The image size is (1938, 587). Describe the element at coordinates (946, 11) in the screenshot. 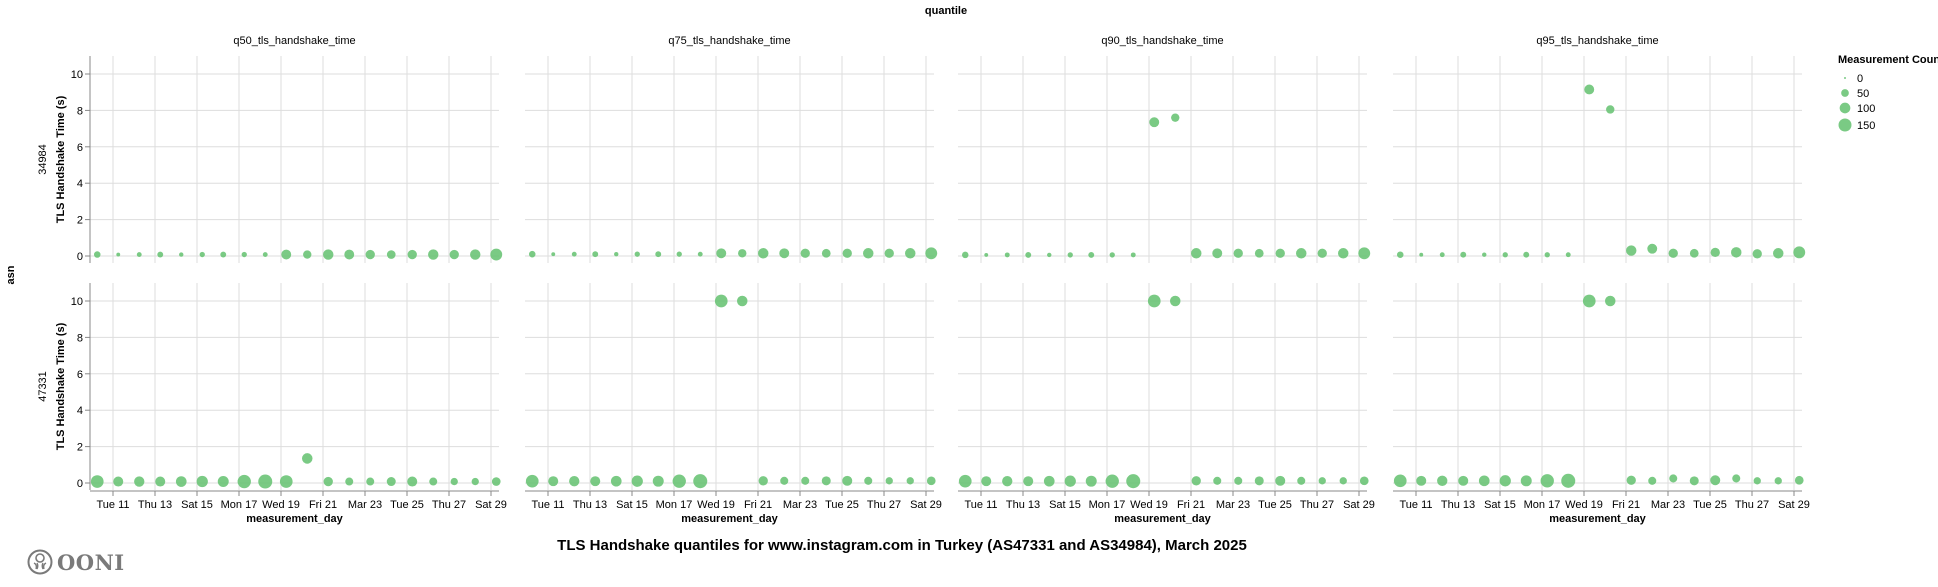

I see `column-facet-title: quantile` at that location.